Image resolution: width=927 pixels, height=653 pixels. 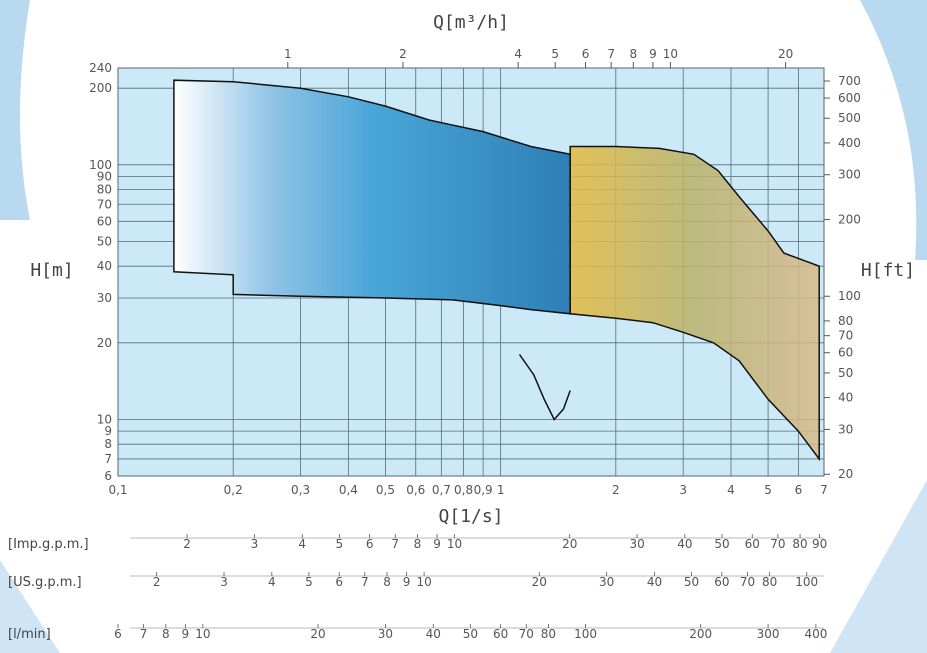 What do you see at coordinates (104, 420) in the screenshot?
I see `y-tick-label: 10` at bounding box center [104, 420].